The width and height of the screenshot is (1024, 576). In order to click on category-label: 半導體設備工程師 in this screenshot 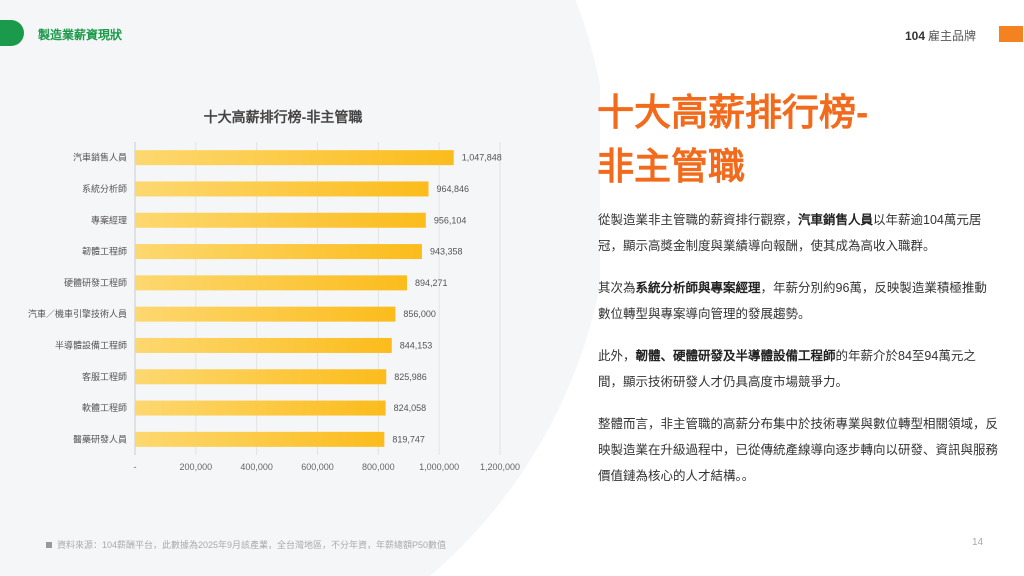, I will do `click(91, 344)`.